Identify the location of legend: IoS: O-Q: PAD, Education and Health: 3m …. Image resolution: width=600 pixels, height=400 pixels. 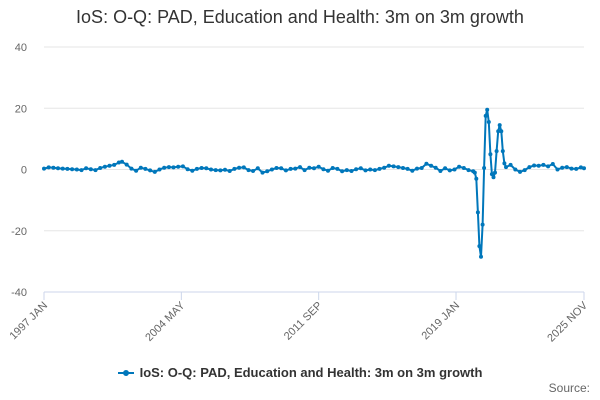
(300, 373).